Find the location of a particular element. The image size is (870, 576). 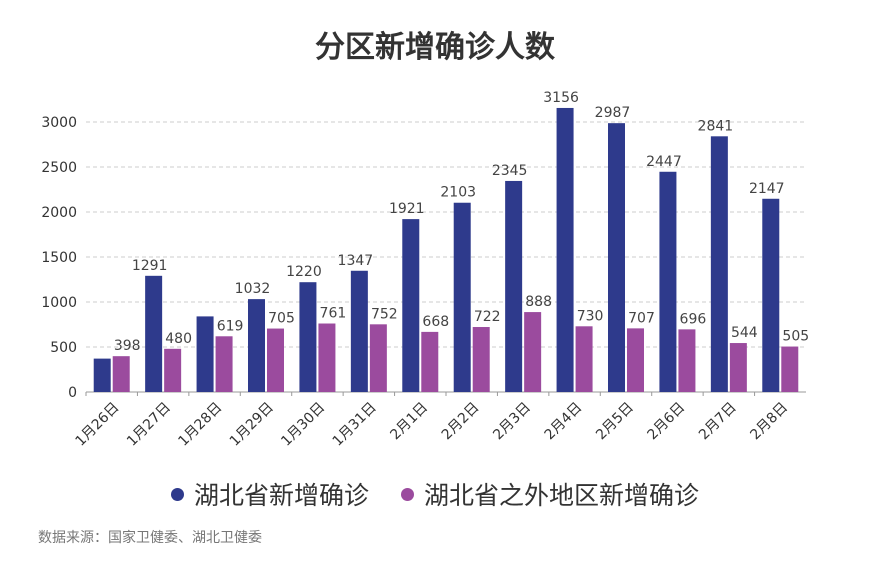

data-label-outside: 752 is located at coordinates (384, 314).